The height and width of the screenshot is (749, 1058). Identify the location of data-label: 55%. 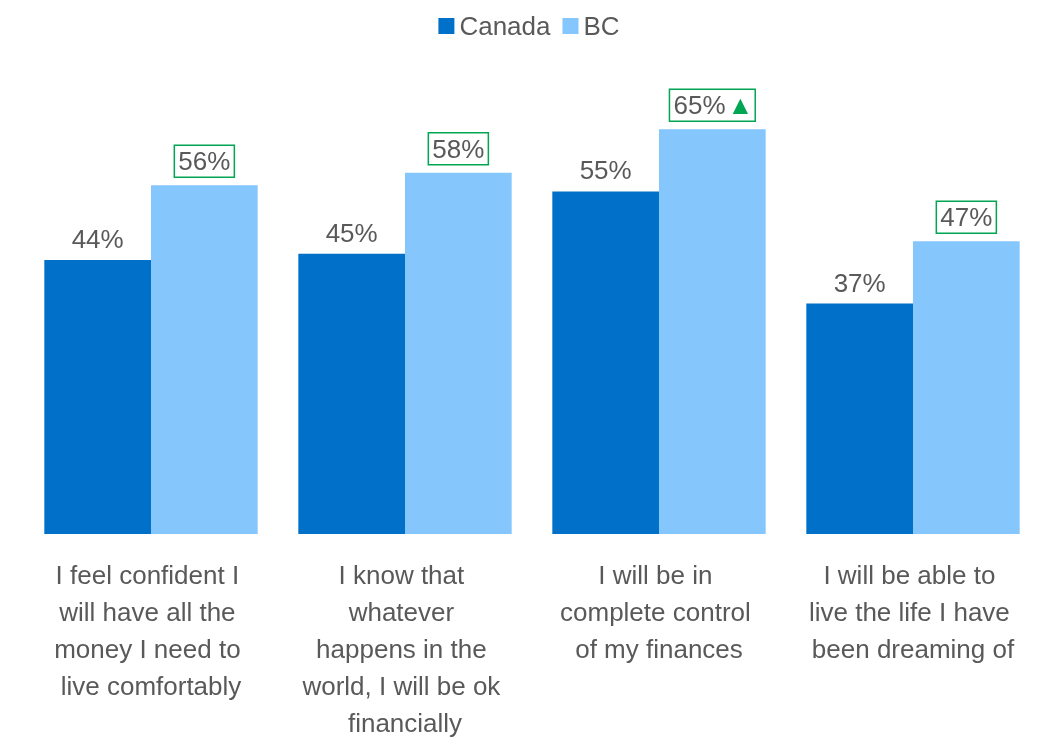
(605, 170).